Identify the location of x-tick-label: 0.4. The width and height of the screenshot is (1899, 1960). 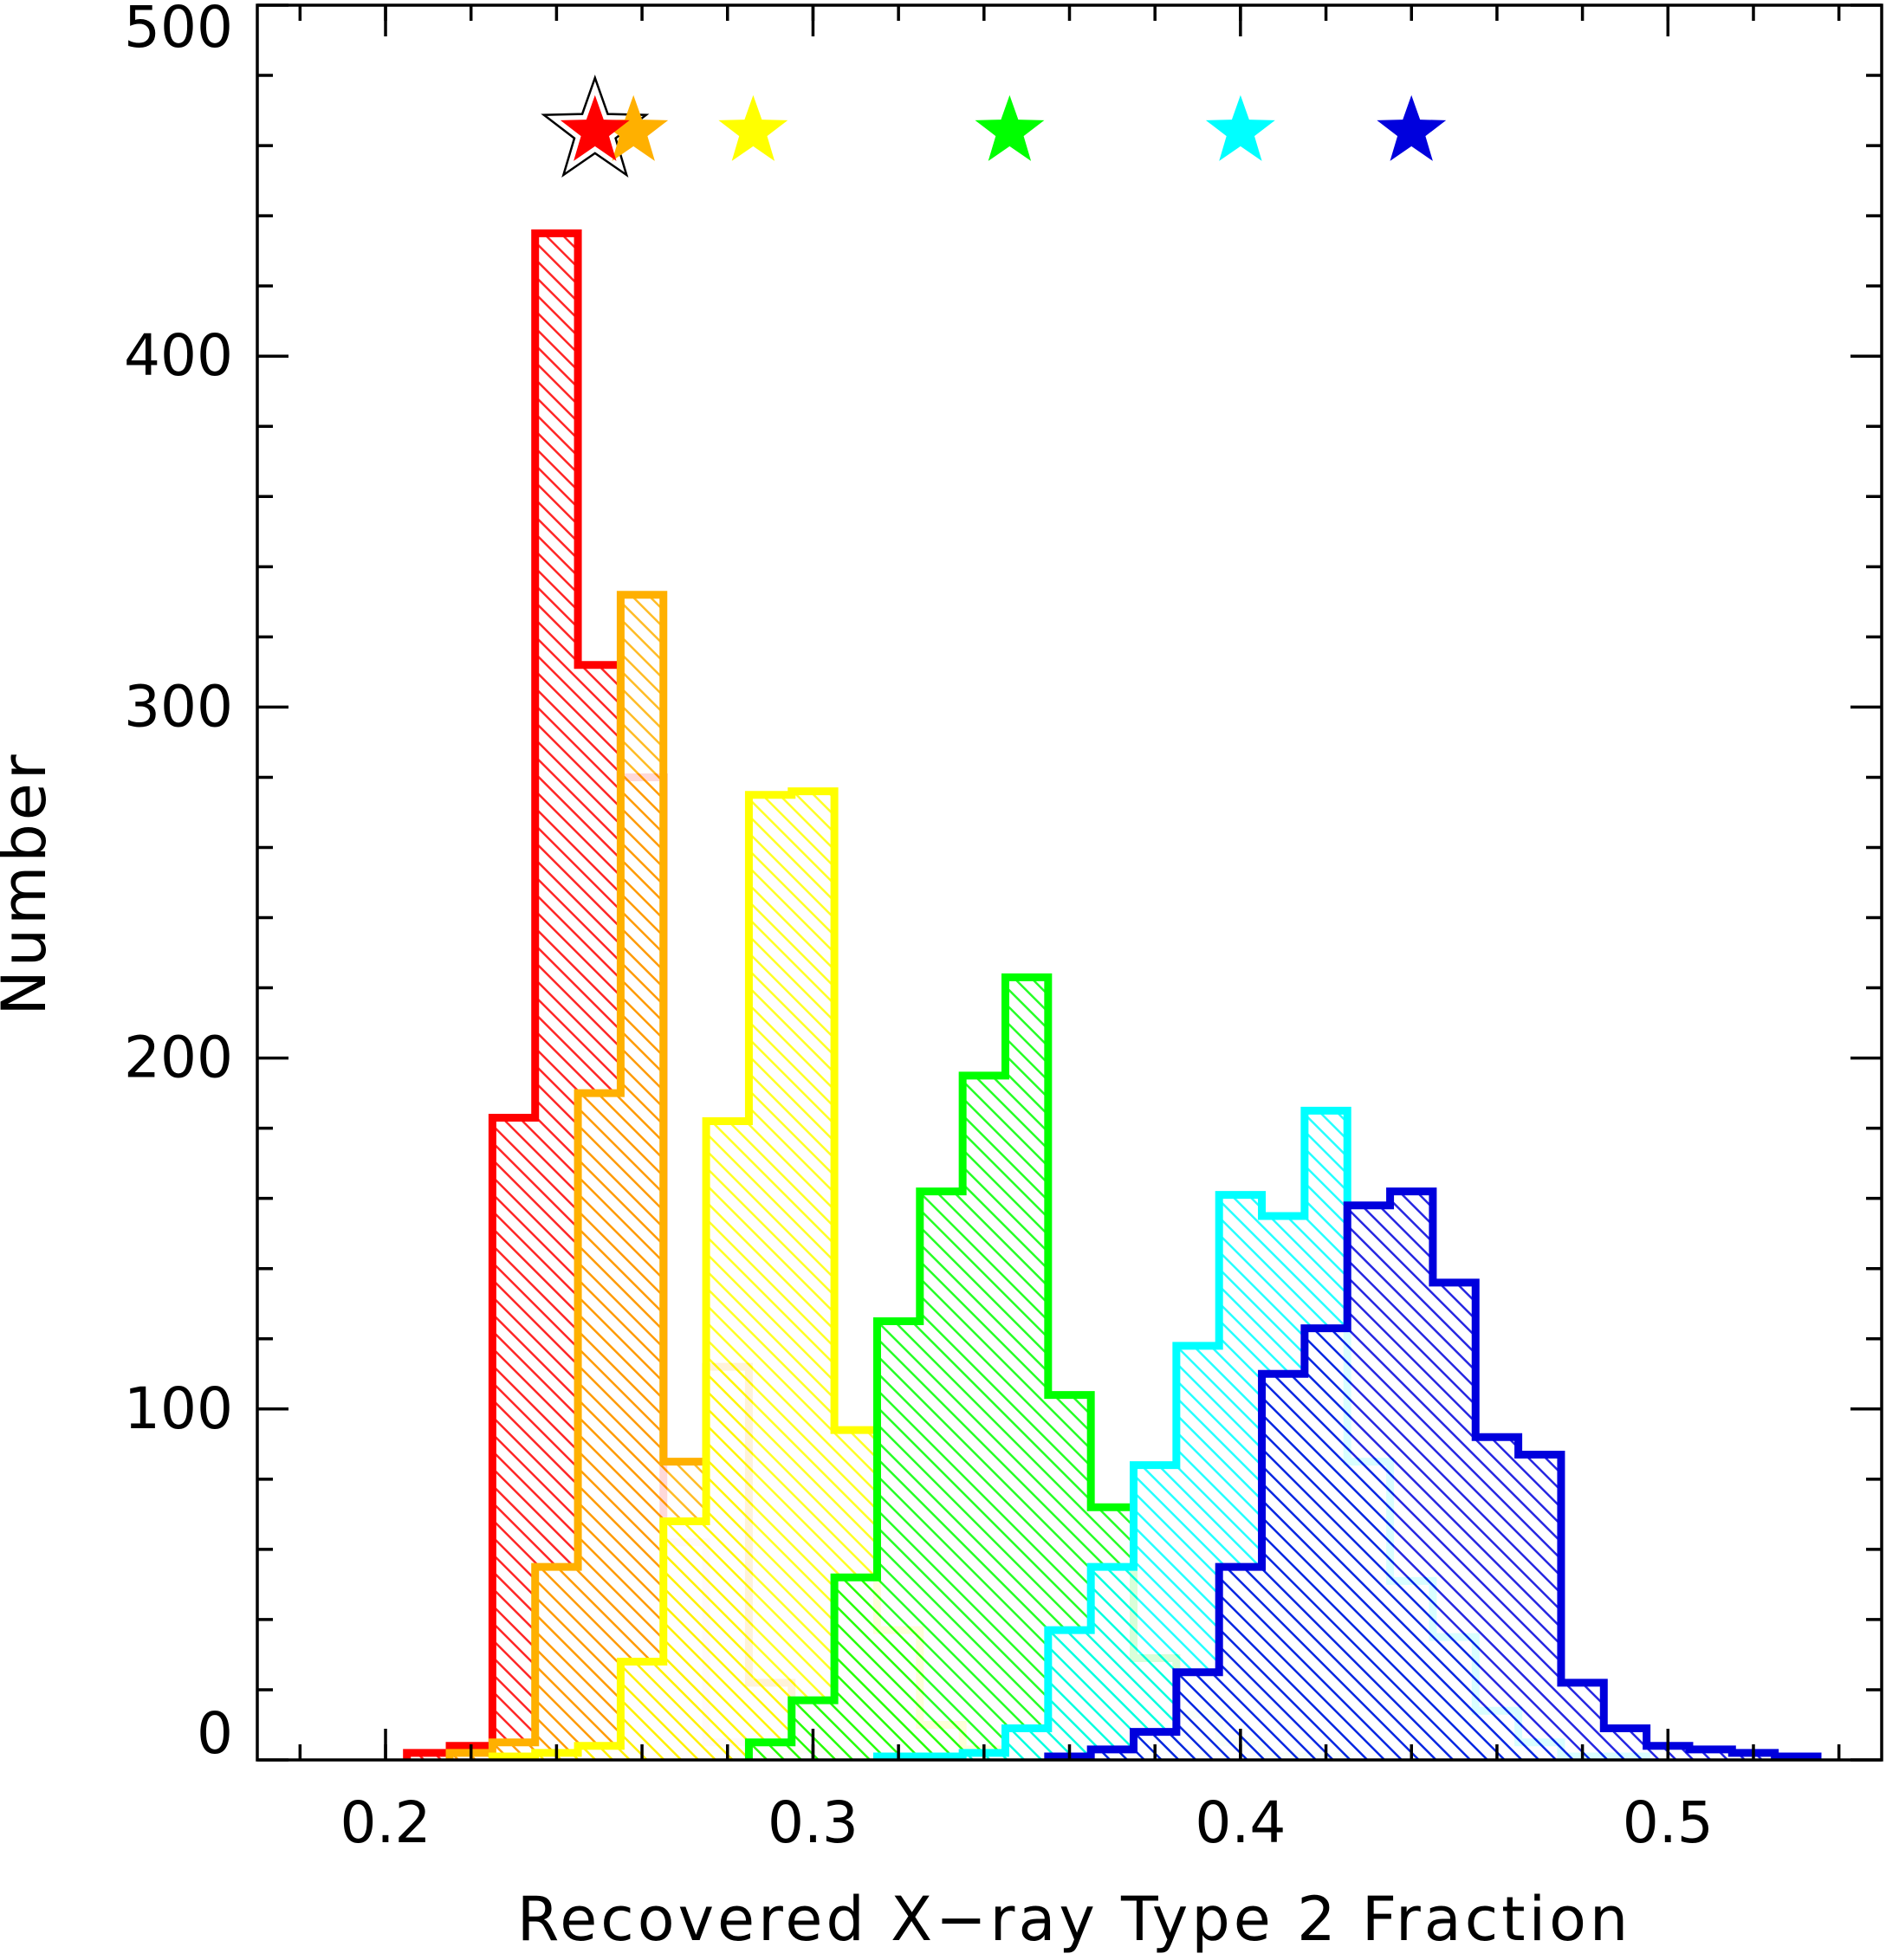
(1240, 1823).